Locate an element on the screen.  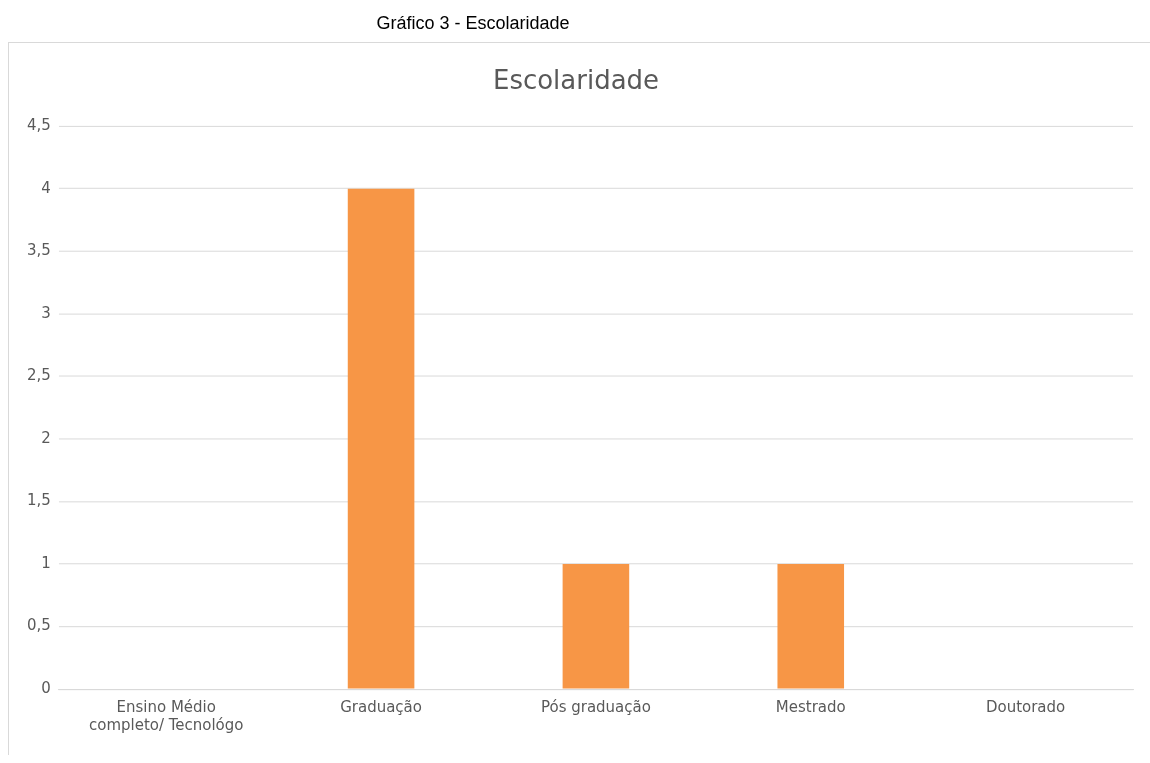
y-tick-label: 0,5 is located at coordinates (39, 625).